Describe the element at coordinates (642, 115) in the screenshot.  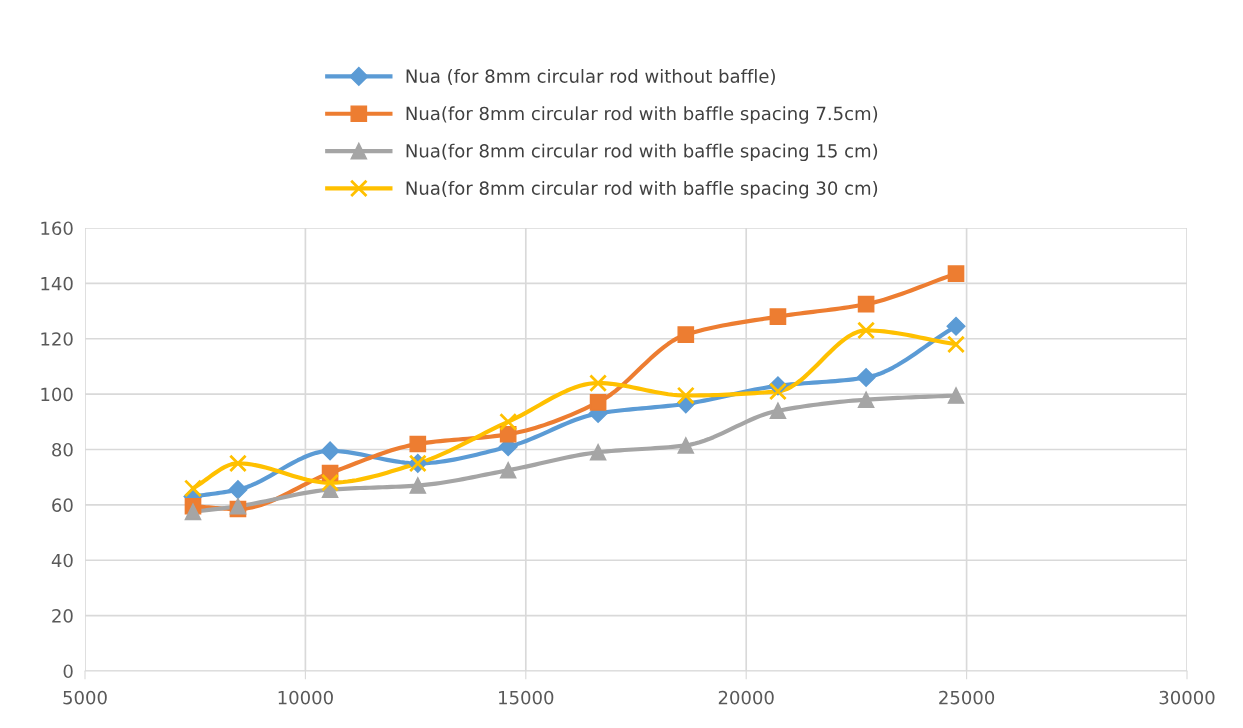
I see `legend-label: Nua(for 8mm circular rod with baffle spacing 7.5cm)` at that location.